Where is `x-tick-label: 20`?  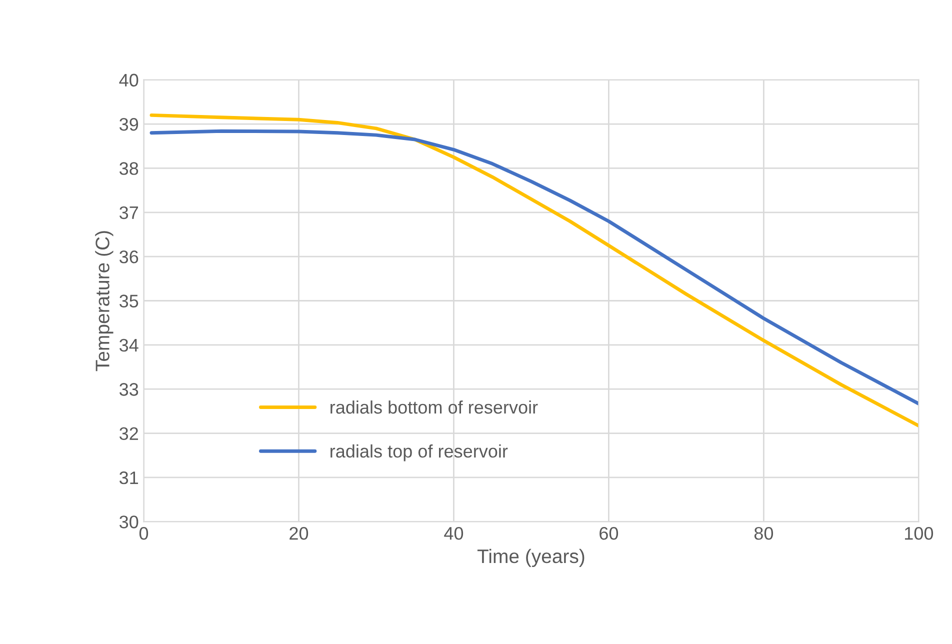 x-tick-label: 20 is located at coordinates (299, 533).